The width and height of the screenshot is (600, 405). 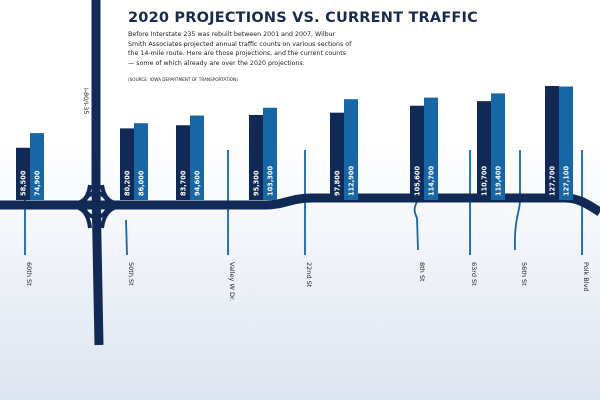 What do you see at coordinates (524, 274) in the screenshot?
I see `street-label: 56th St` at bounding box center [524, 274].